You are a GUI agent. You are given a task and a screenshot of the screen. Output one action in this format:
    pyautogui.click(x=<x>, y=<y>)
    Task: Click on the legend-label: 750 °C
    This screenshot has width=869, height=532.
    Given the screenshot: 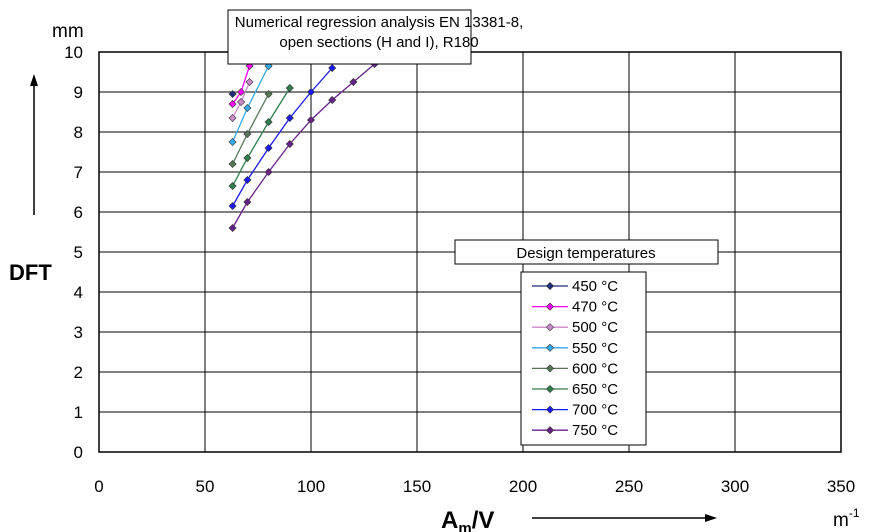 What is the action you would take?
    pyautogui.click(x=595, y=430)
    